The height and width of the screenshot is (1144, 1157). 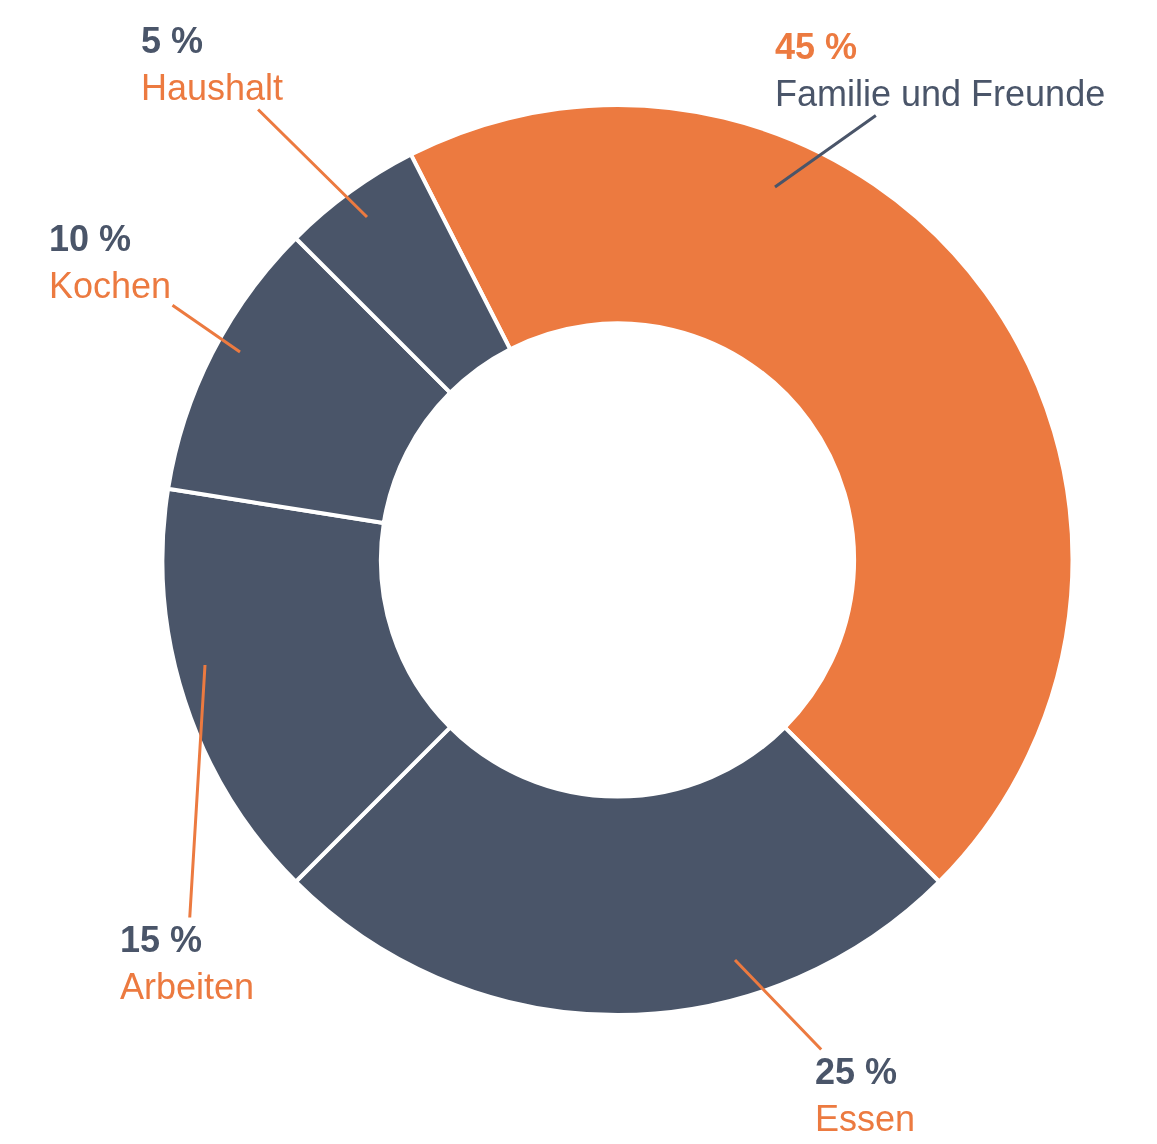 I want to click on slice-label: Kochen, so click(x=110, y=285).